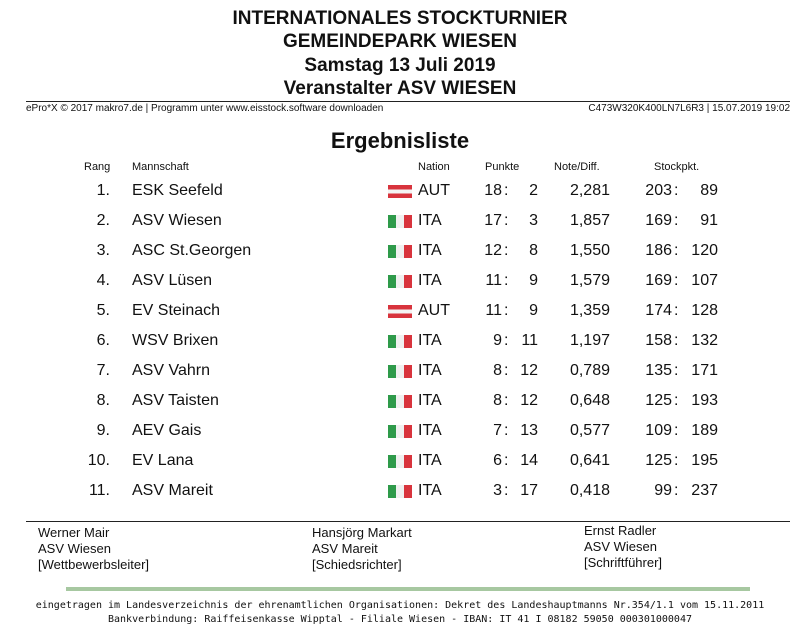  Describe the element at coordinates (175, 340) in the screenshot. I see `team-cell: WSV Brixen` at that location.